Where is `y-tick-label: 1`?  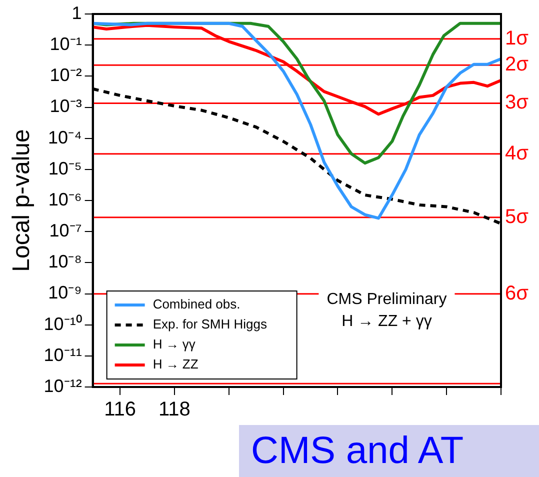 y-tick-label: 1 is located at coordinates (77, 12).